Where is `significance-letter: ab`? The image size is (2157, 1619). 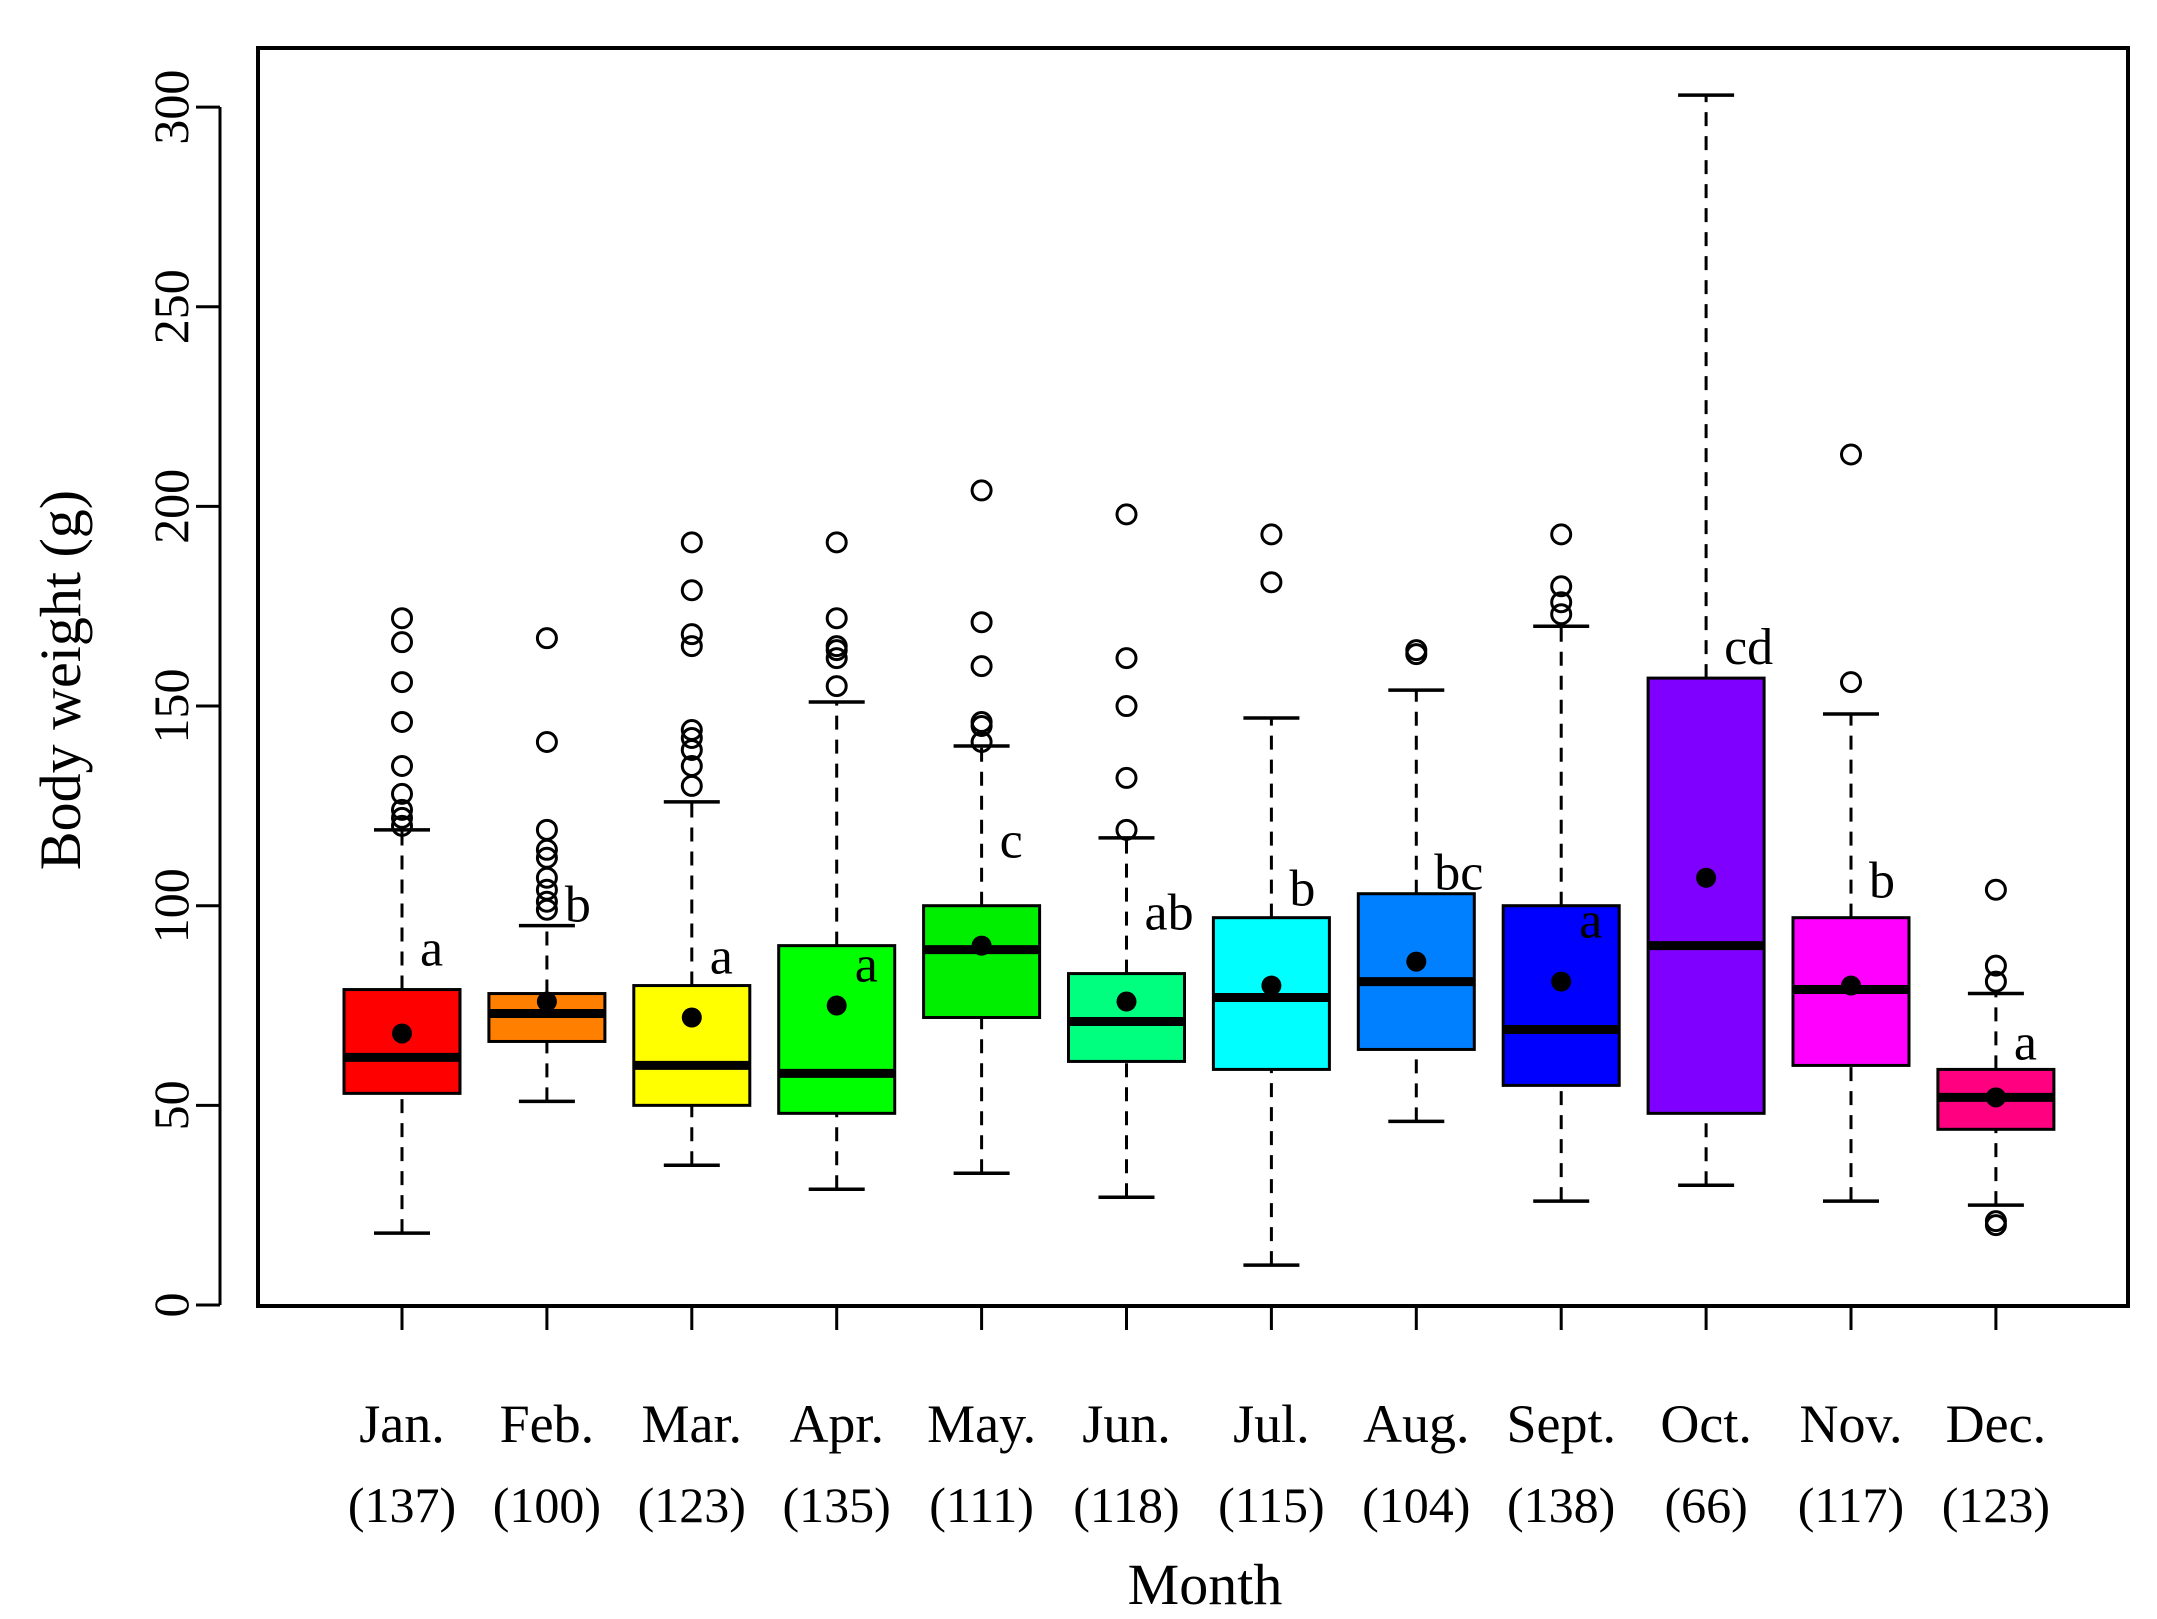 significance-letter: ab is located at coordinates (1169, 912).